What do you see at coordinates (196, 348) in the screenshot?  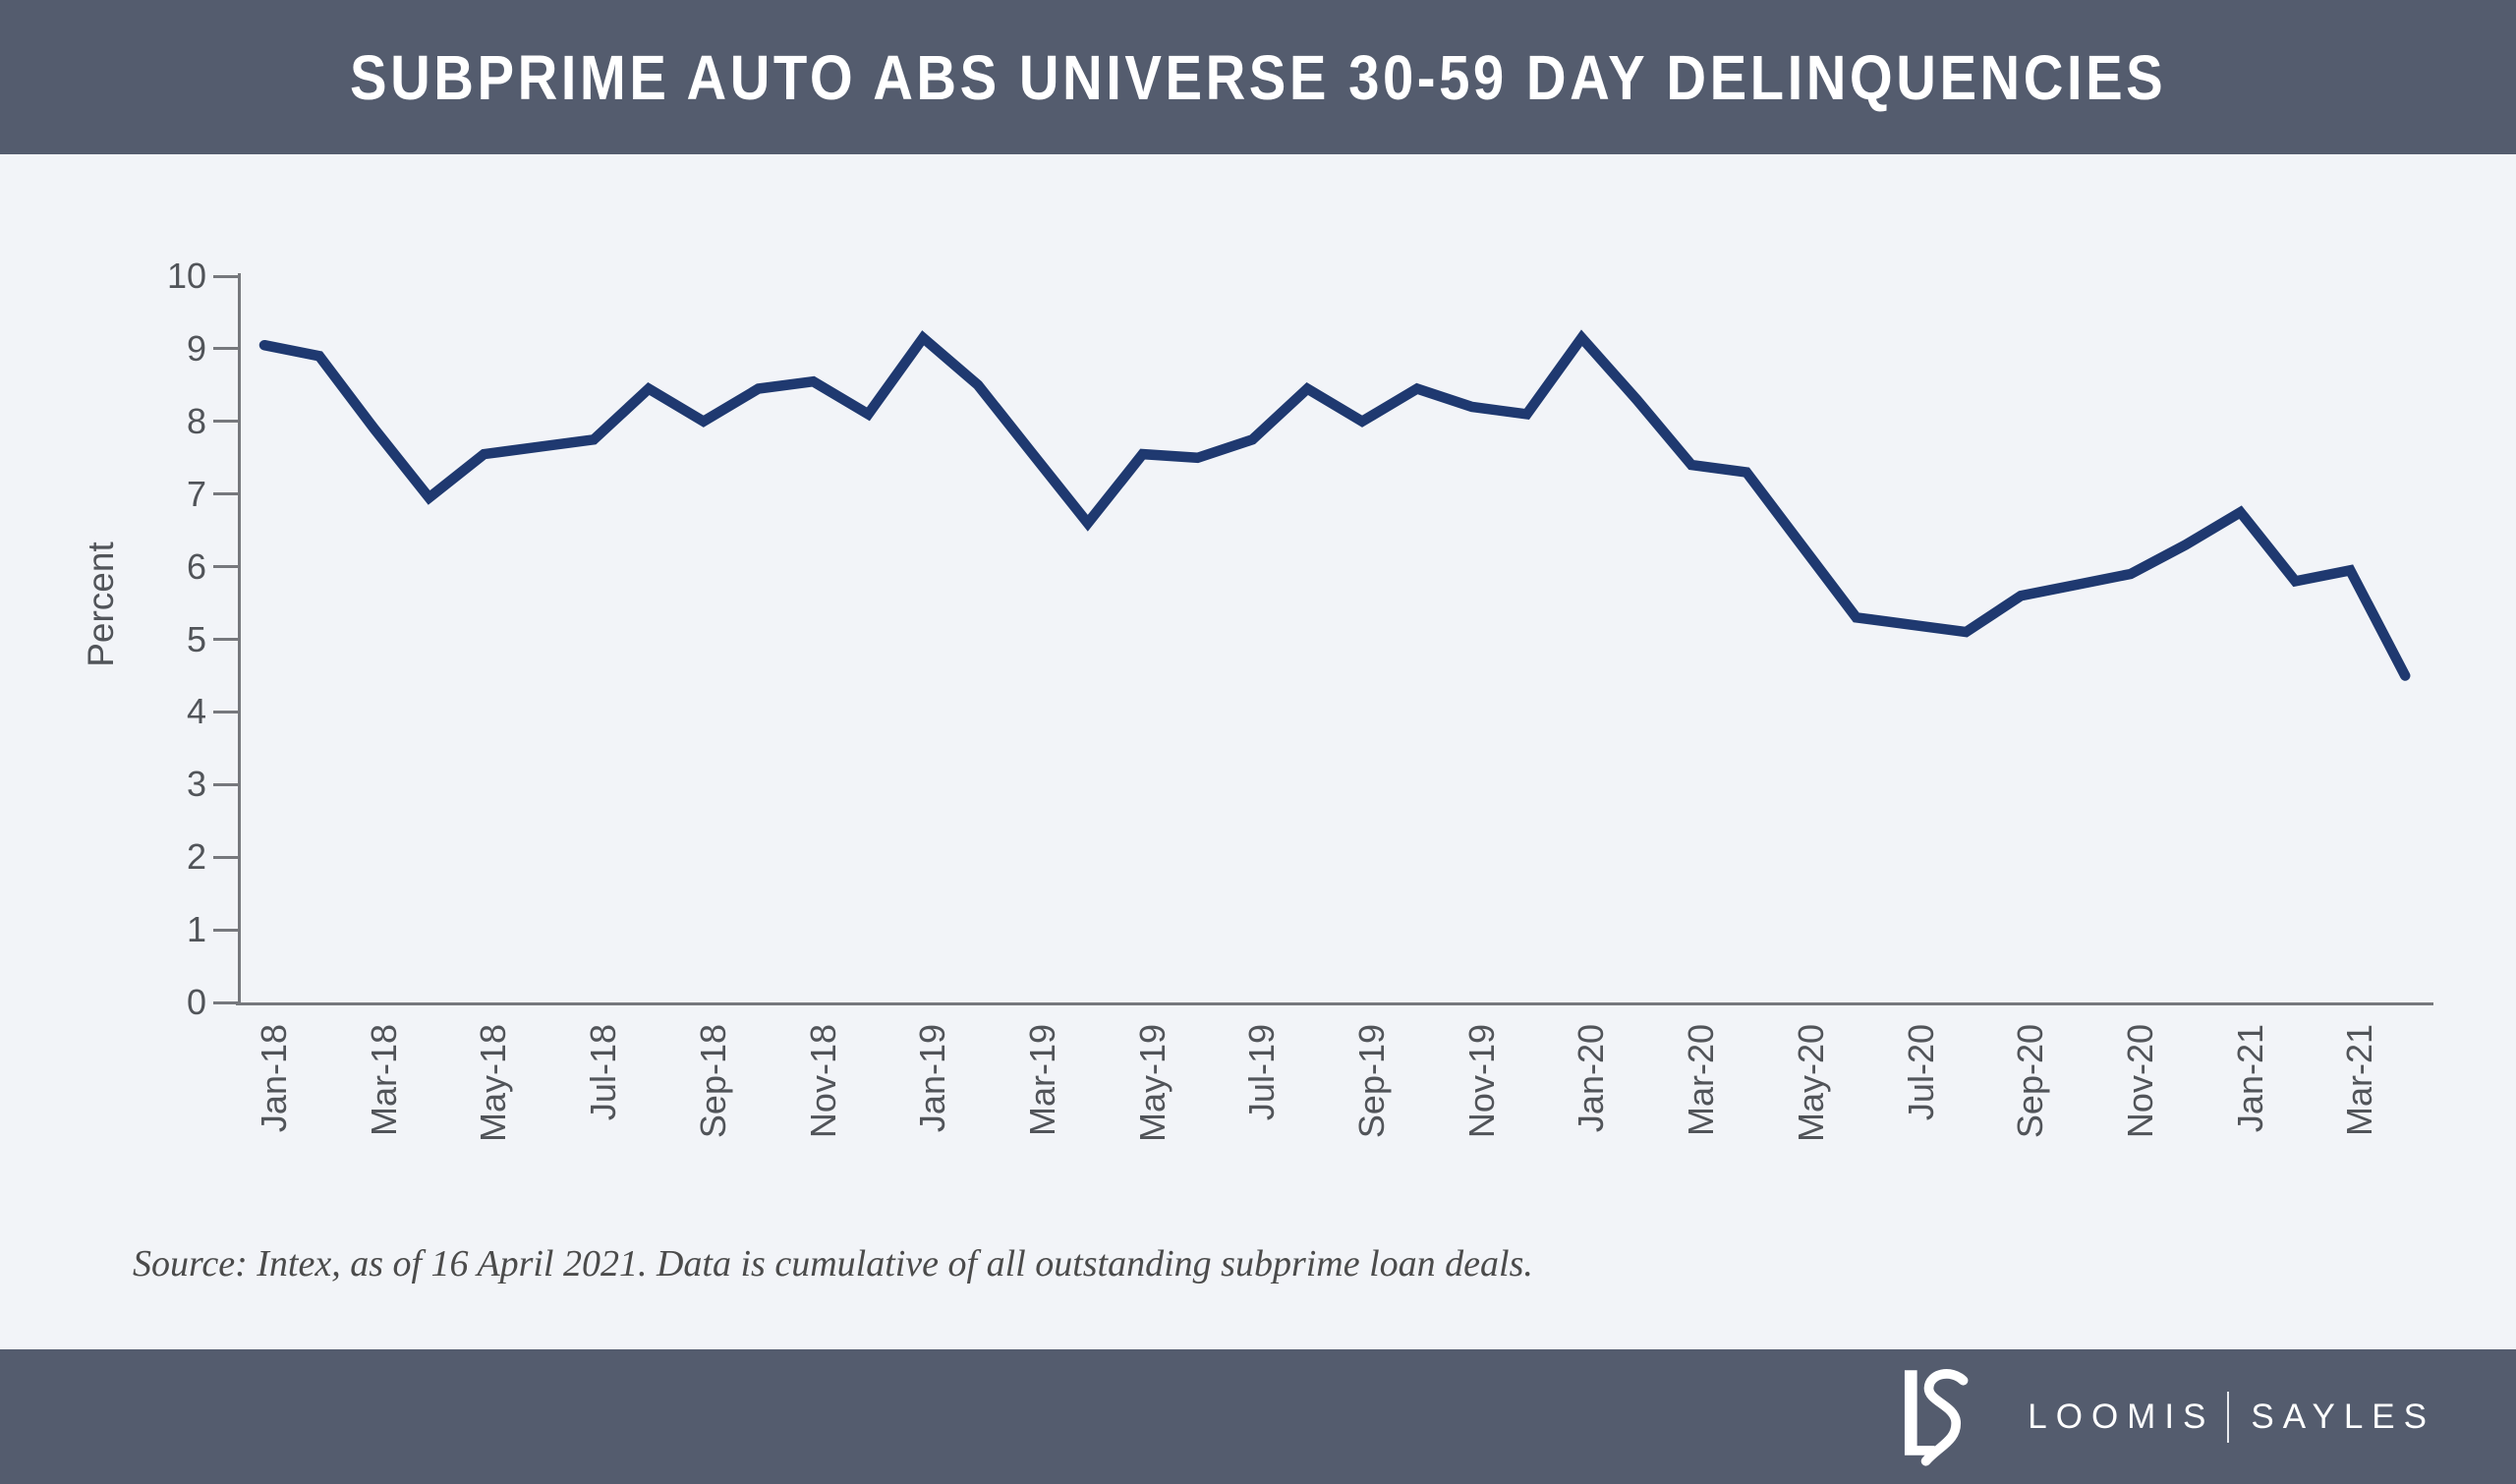 I see `y-tick-label: 9` at bounding box center [196, 348].